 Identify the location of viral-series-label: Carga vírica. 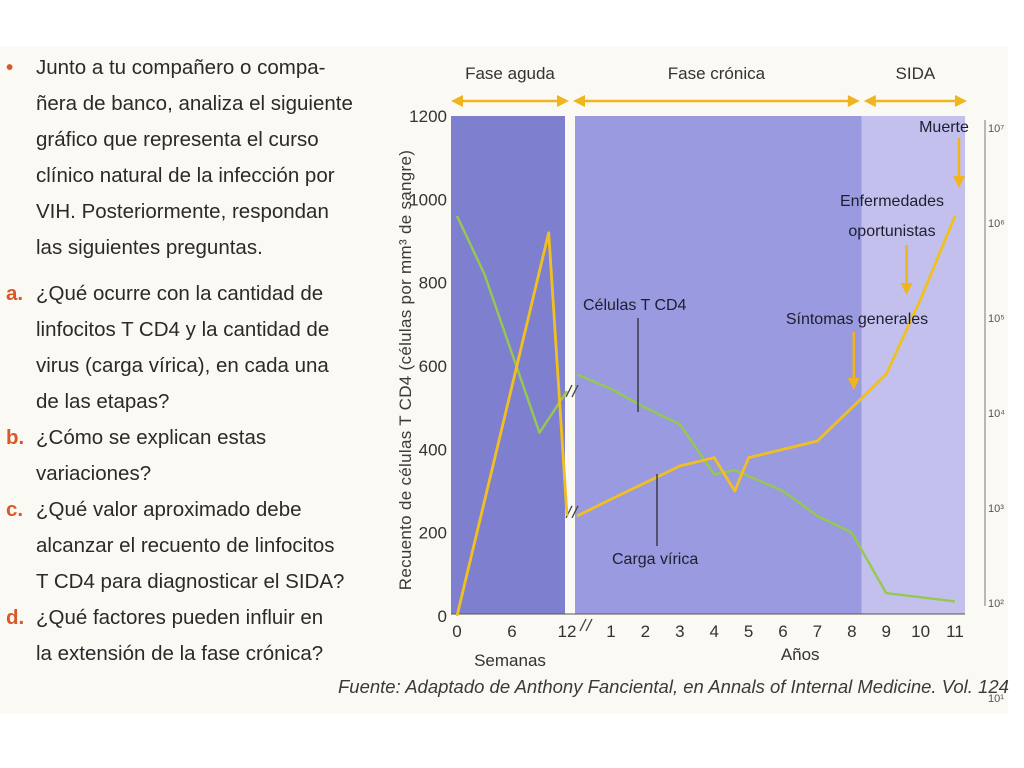
(655, 559).